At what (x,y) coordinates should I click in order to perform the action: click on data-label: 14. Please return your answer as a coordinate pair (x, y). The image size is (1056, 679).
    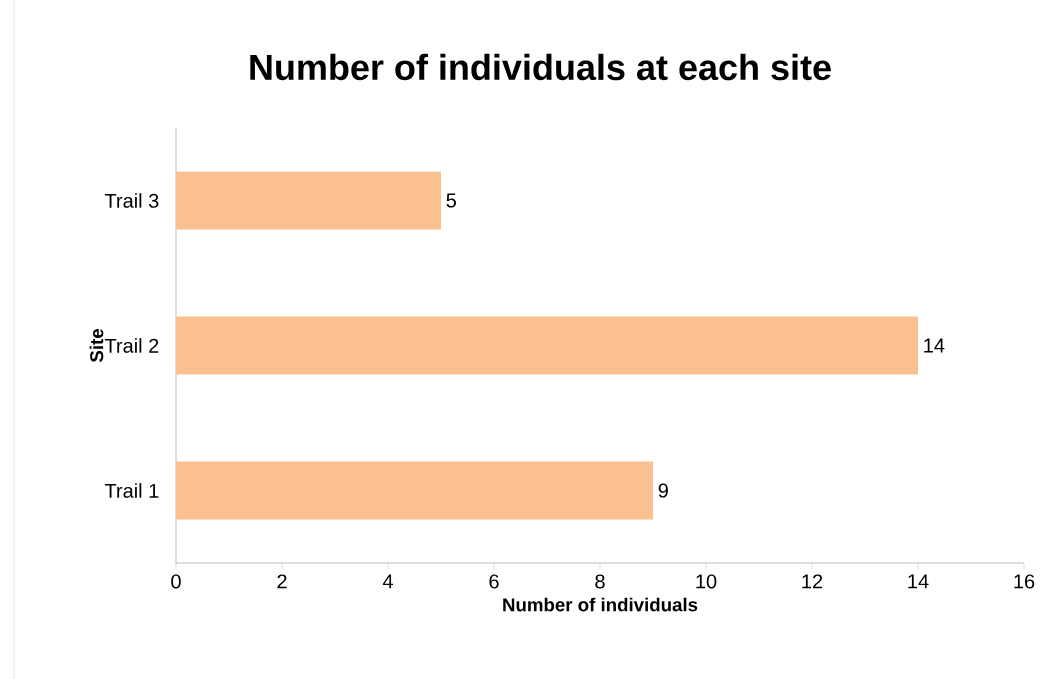
    Looking at the image, I should click on (934, 345).